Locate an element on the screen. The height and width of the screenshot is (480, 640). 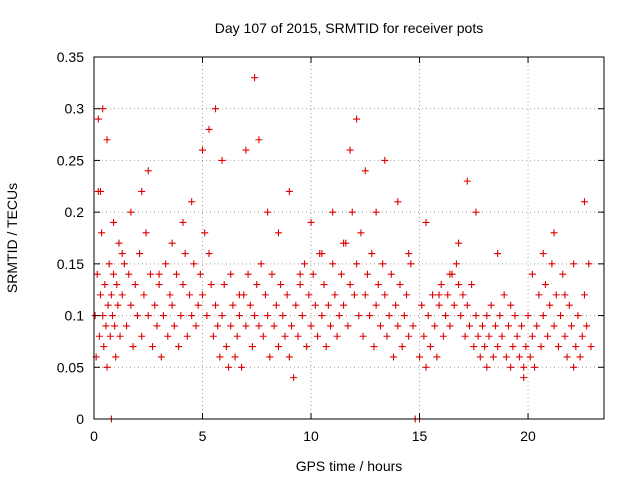
y-tick-label: 0.35 is located at coordinates (70, 57).